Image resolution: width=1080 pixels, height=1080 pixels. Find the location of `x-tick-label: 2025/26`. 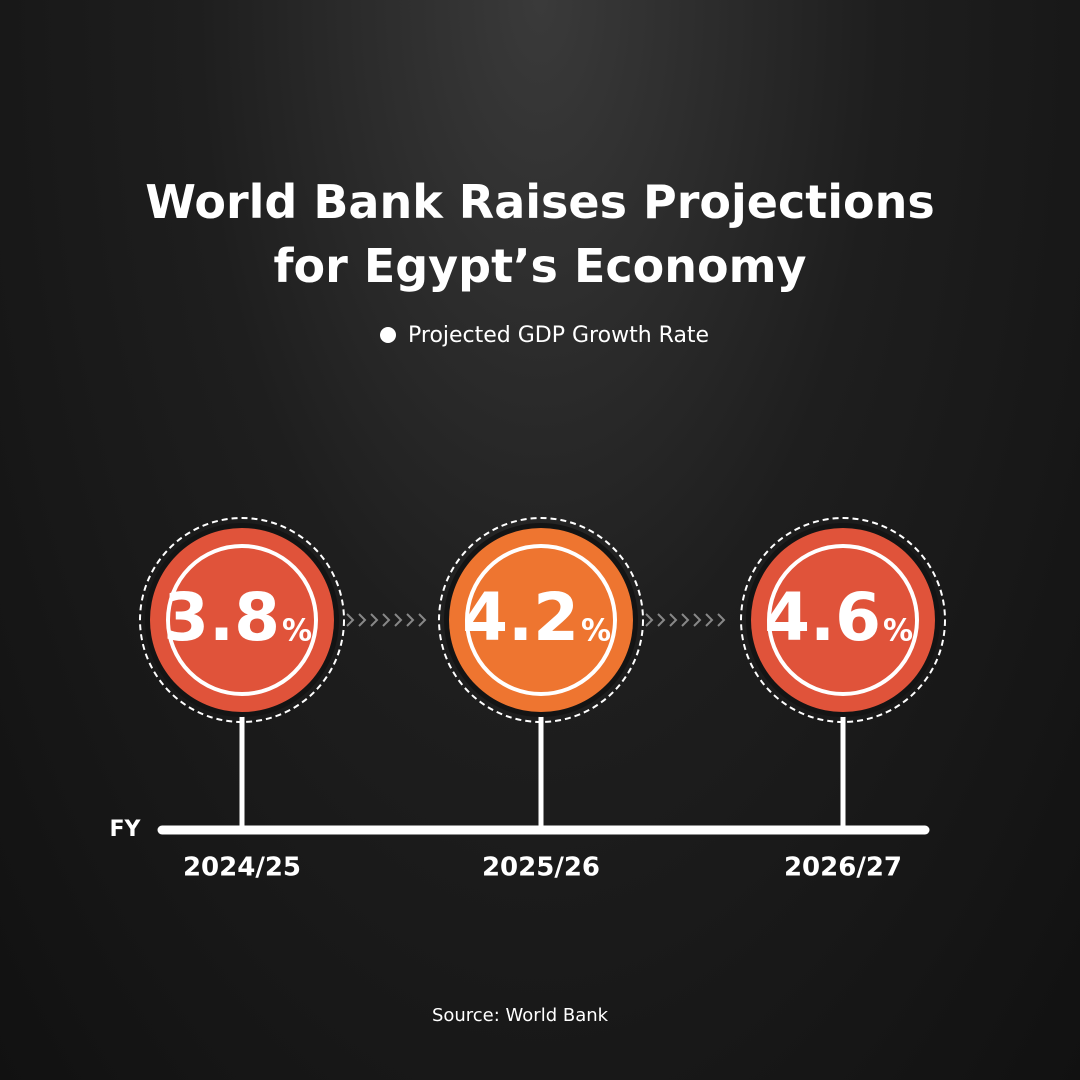

x-tick-label: 2025/26 is located at coordinates (541, 868).